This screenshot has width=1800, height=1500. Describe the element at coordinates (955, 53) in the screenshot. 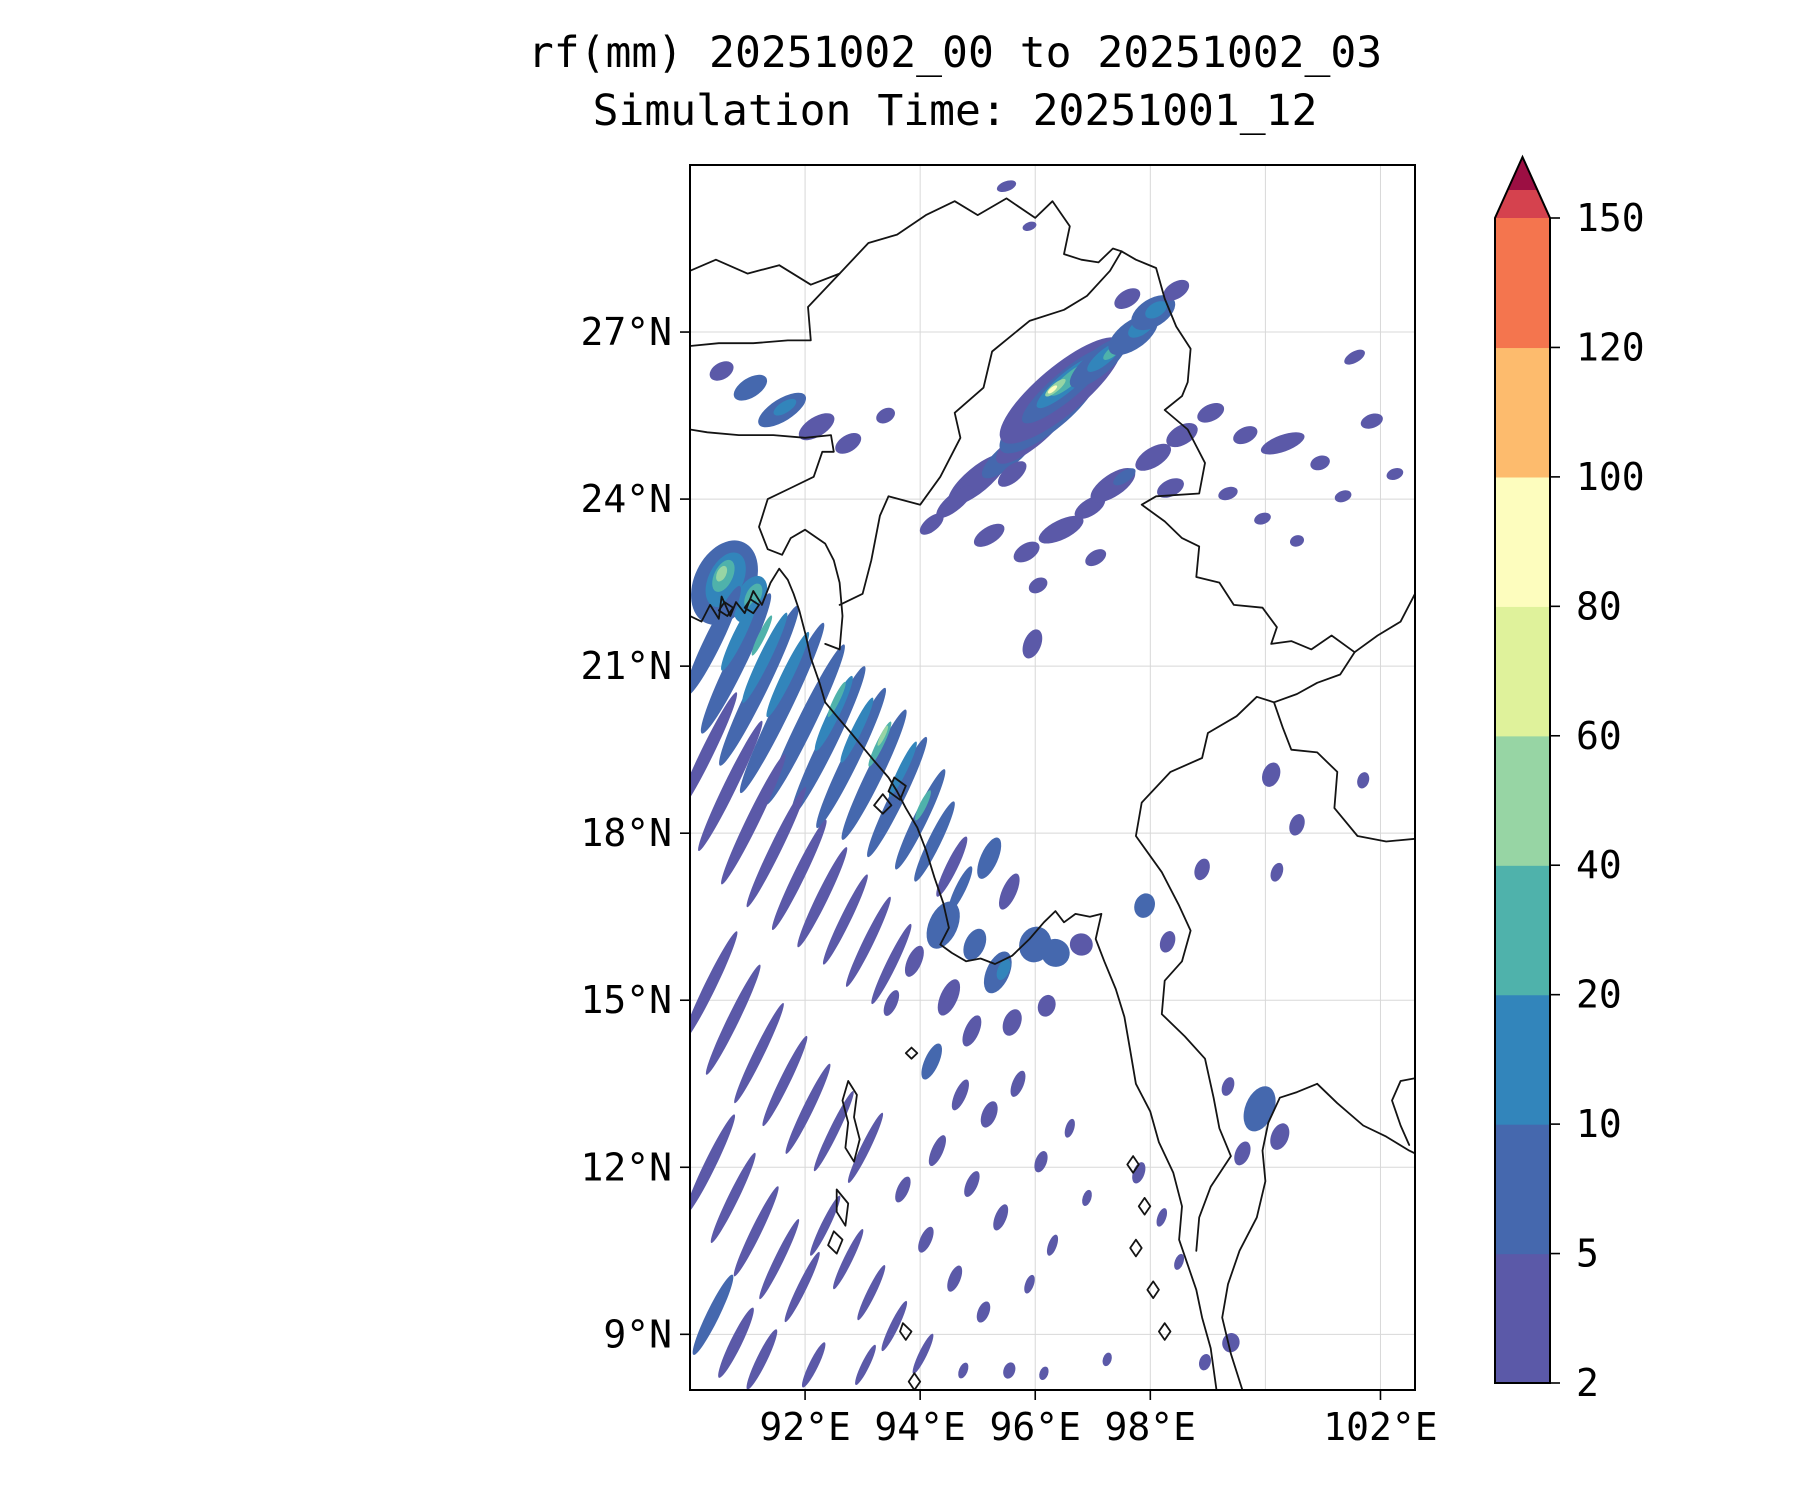

I see `chart-title: rf(mm) 20251002_00 to 20251002_03` at that location.